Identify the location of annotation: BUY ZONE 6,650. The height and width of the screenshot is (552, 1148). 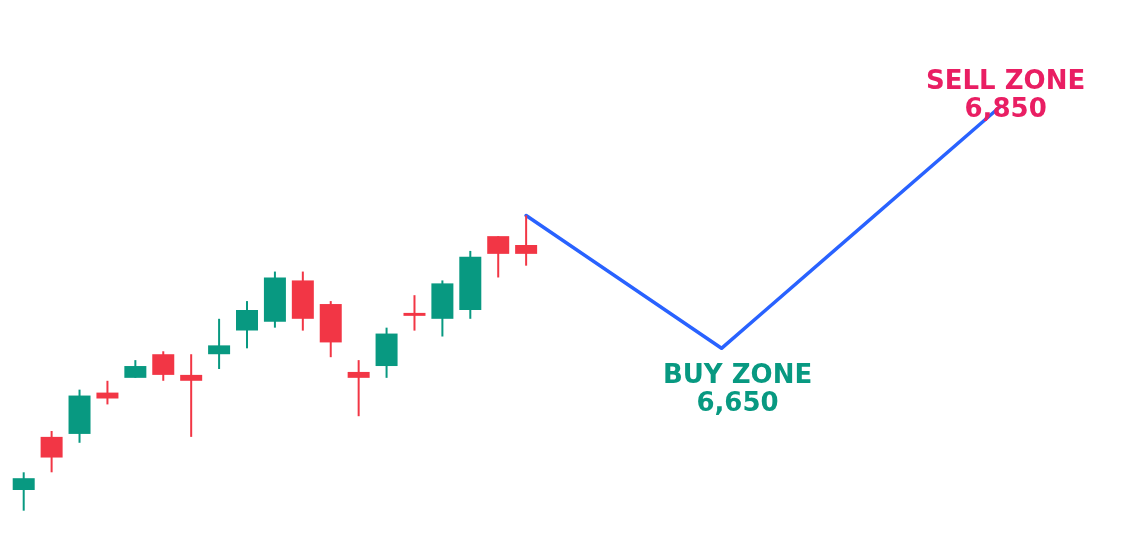
(737, 388).